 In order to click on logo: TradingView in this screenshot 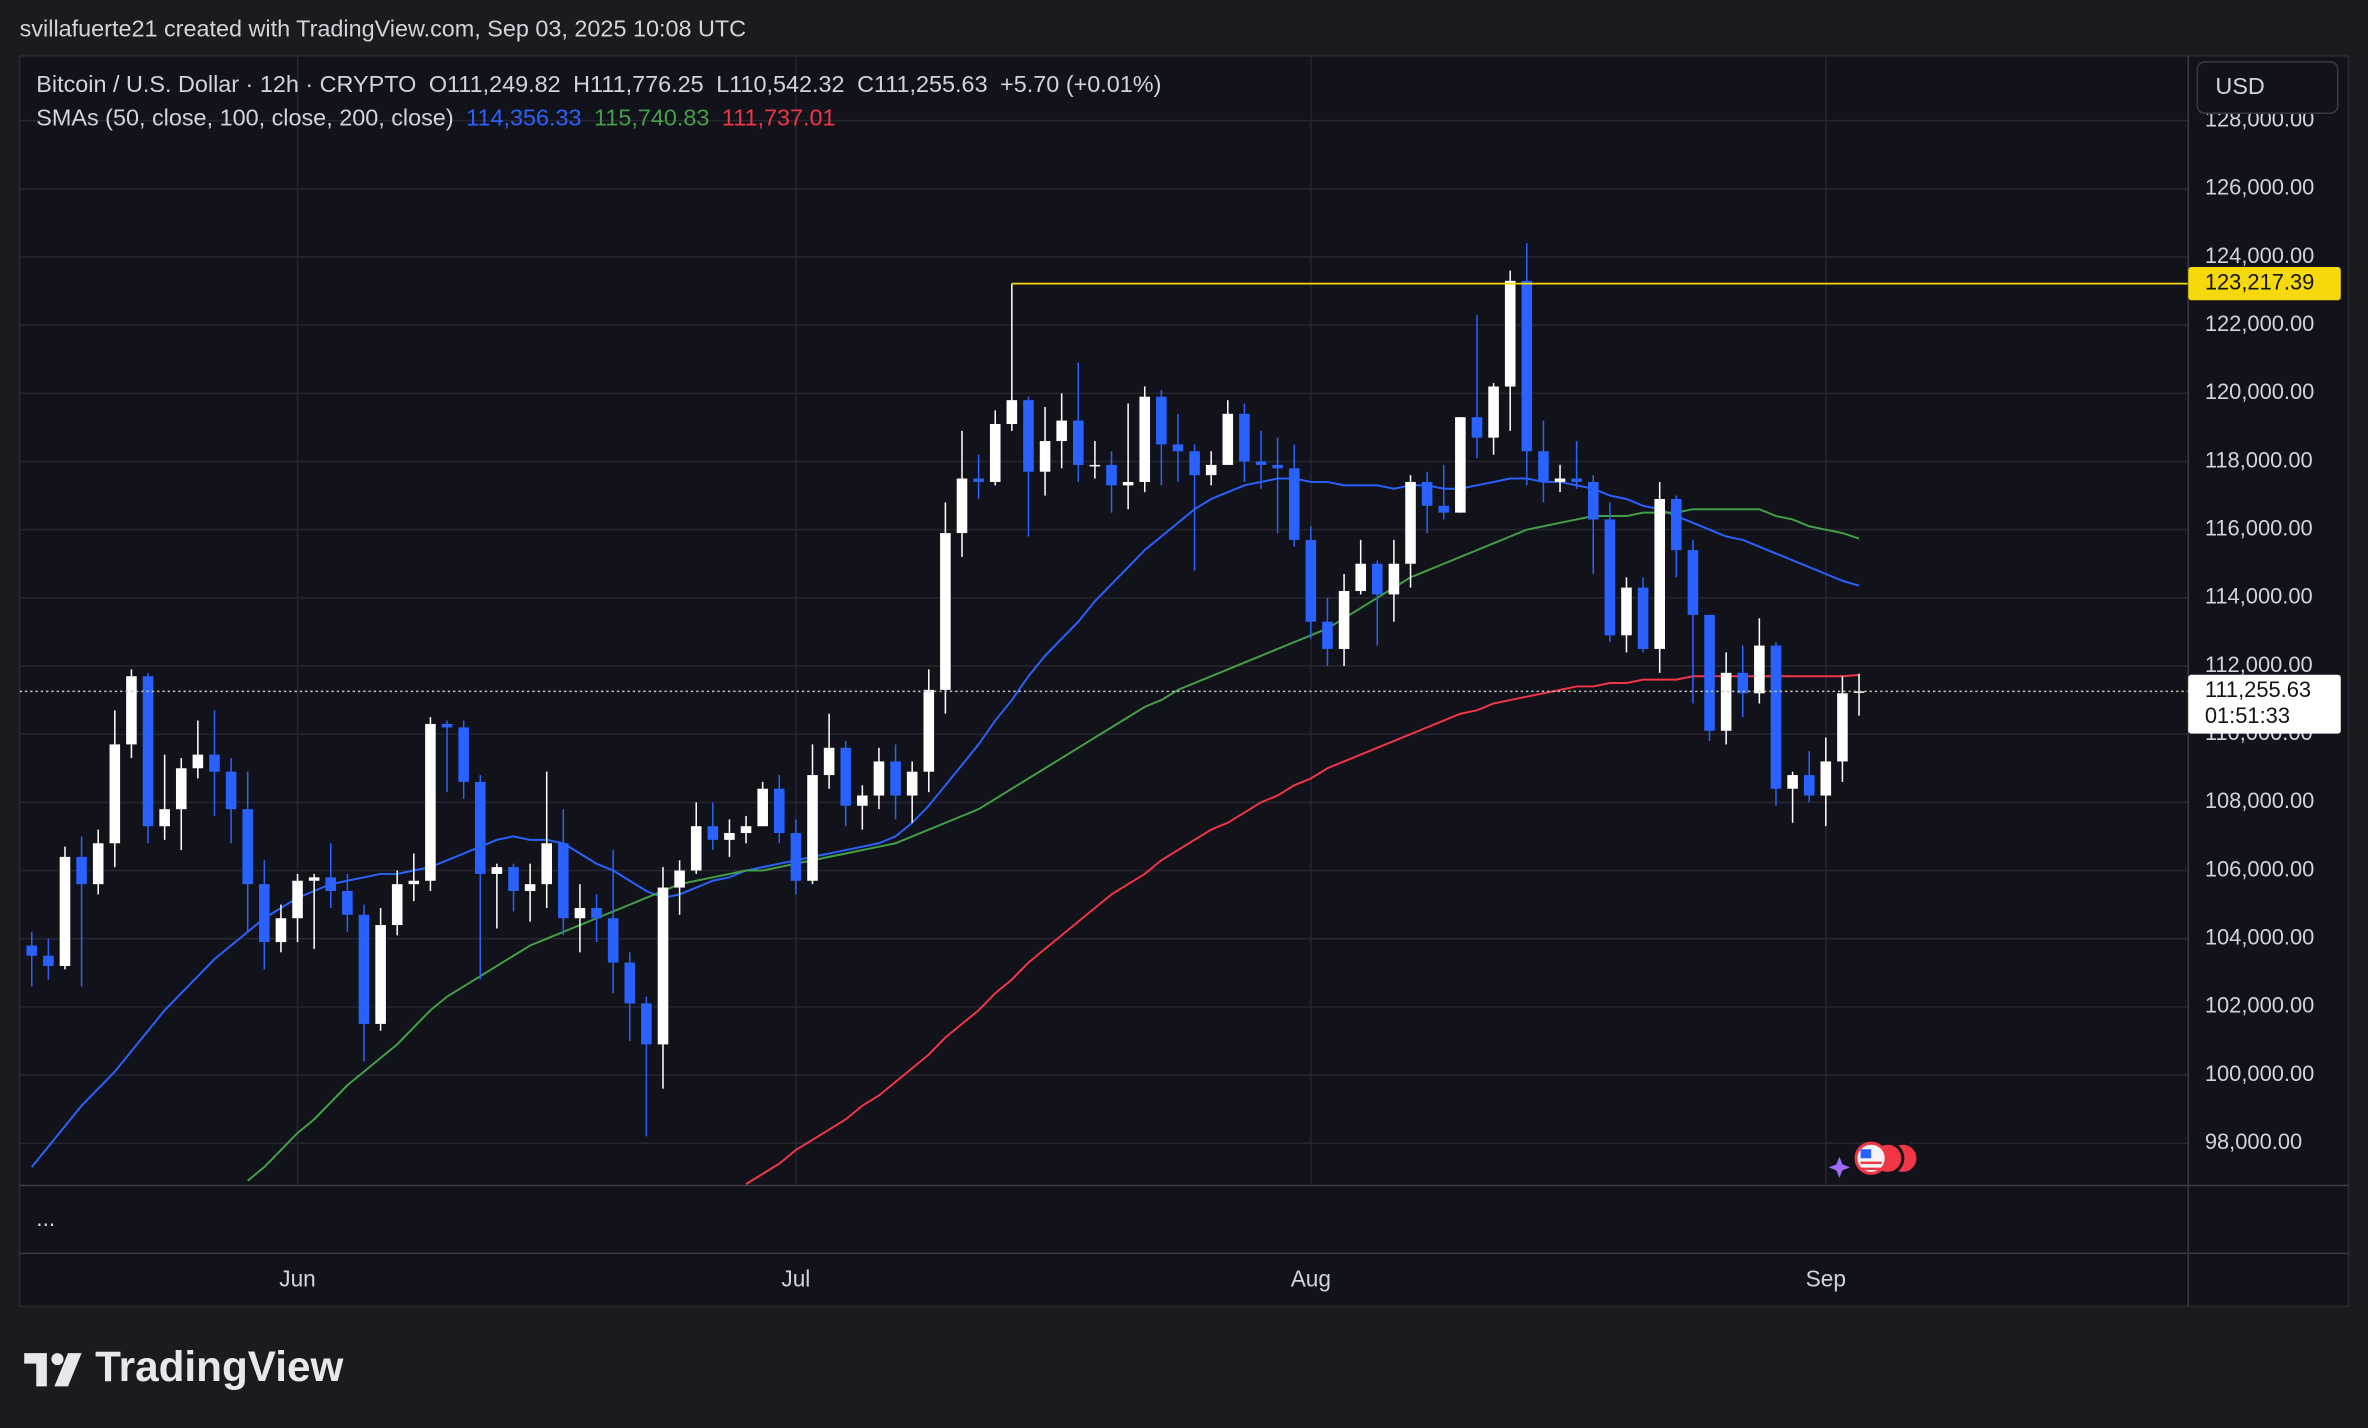, I will do `click(183, 1366)`.